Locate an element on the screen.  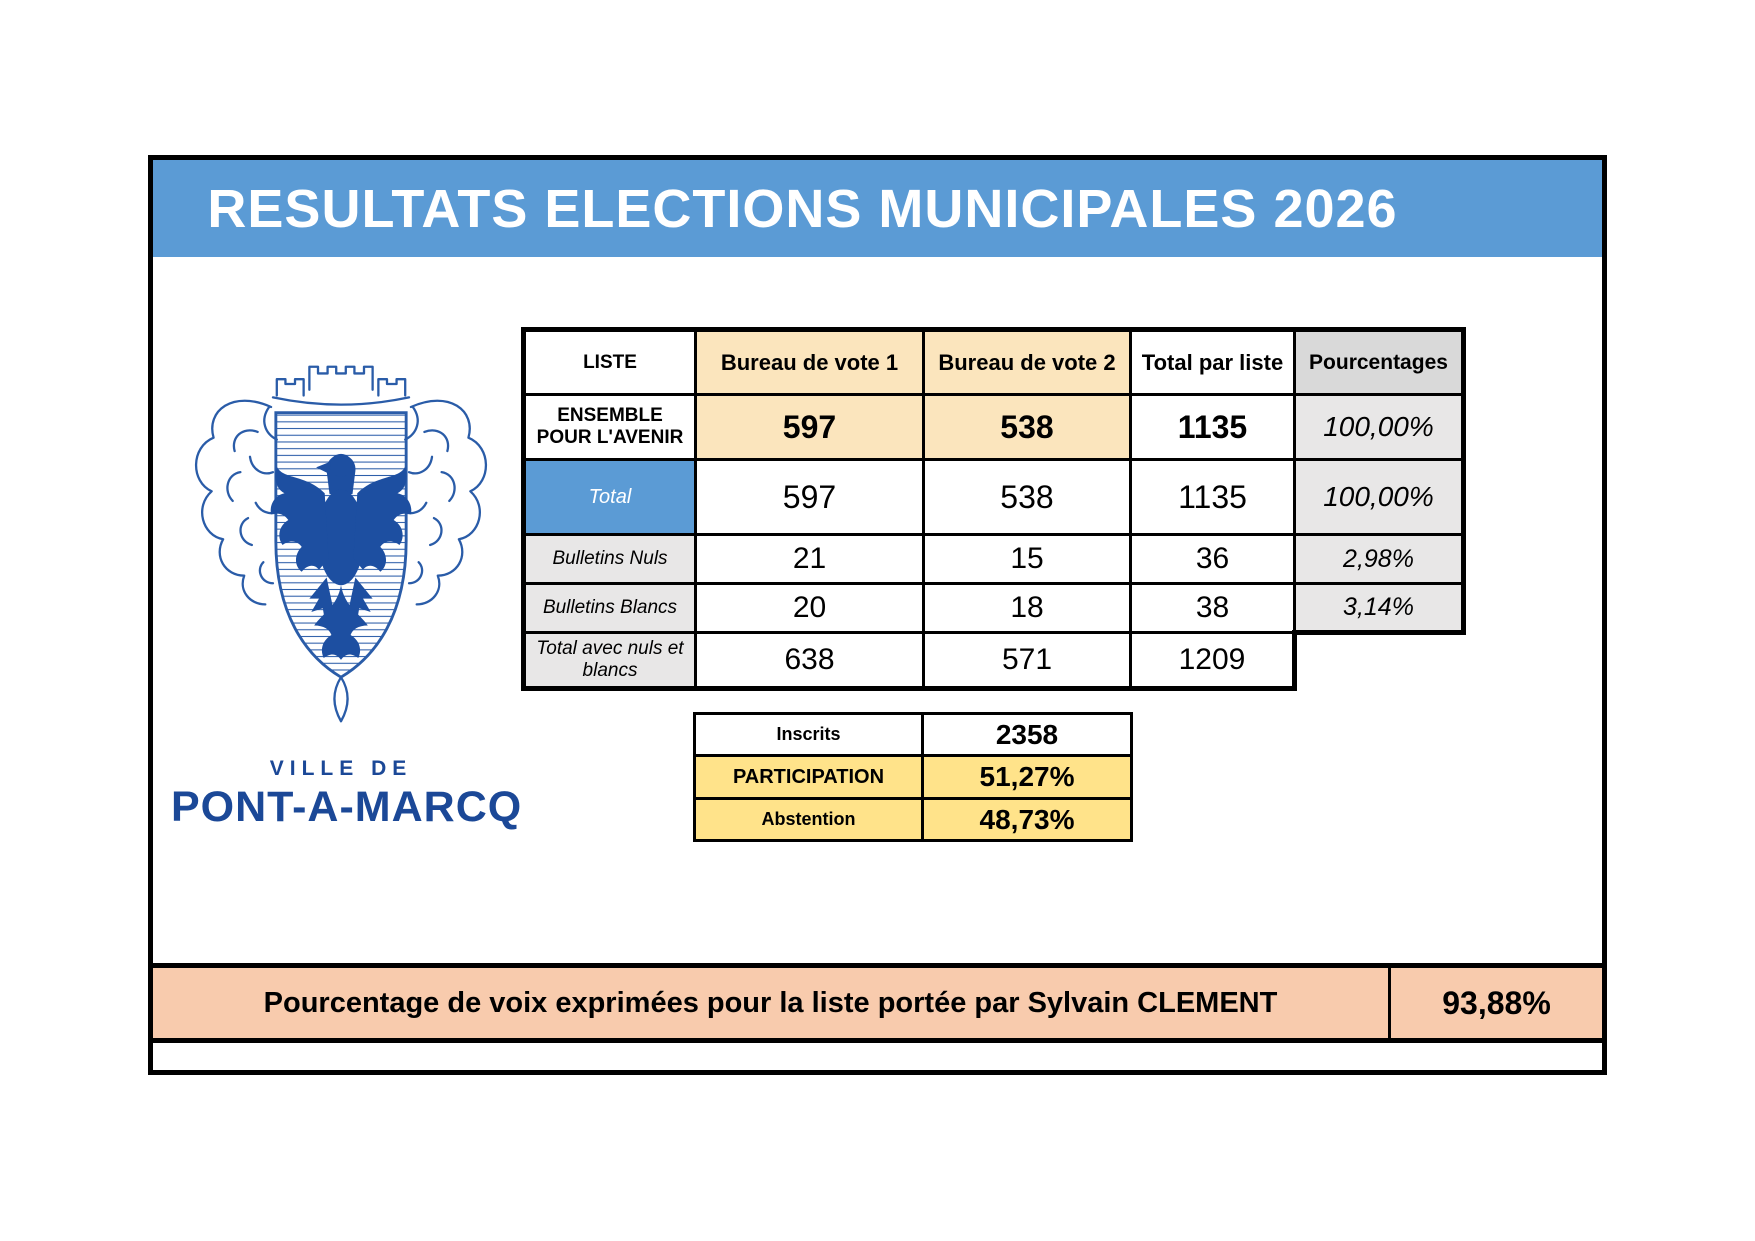
cell-pct: 2,98% is located at coordinates (1379, 559).